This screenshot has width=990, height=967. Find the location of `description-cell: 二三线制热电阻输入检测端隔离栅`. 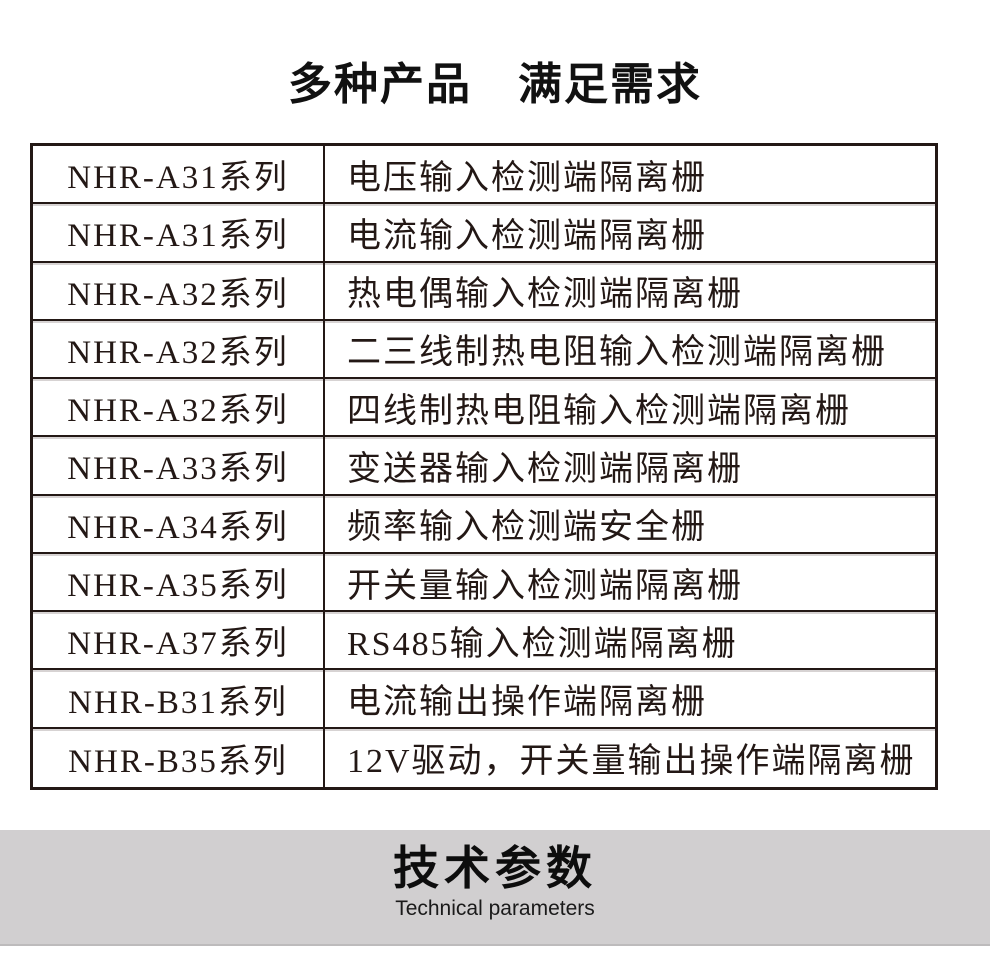

description-cell: 二三线制热电阻输入检测端隔离栅 is located at coordinates (617, 353).